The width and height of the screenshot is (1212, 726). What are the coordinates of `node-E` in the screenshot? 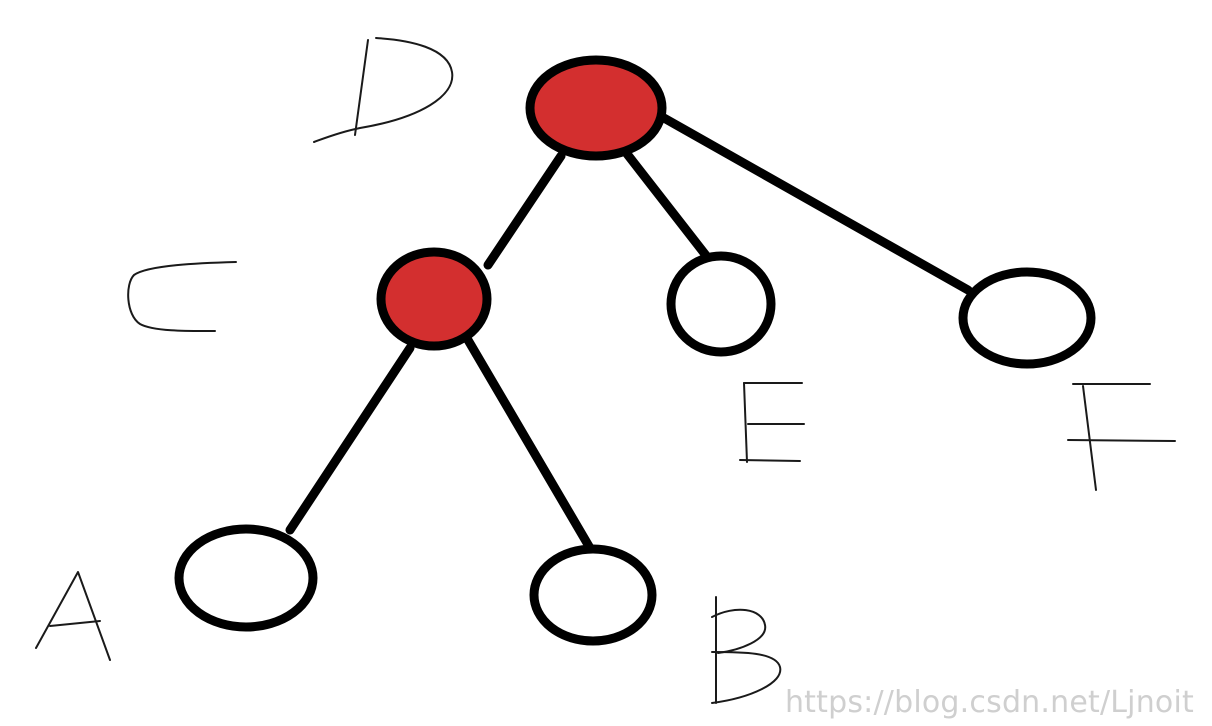 It's located at (721, 304).